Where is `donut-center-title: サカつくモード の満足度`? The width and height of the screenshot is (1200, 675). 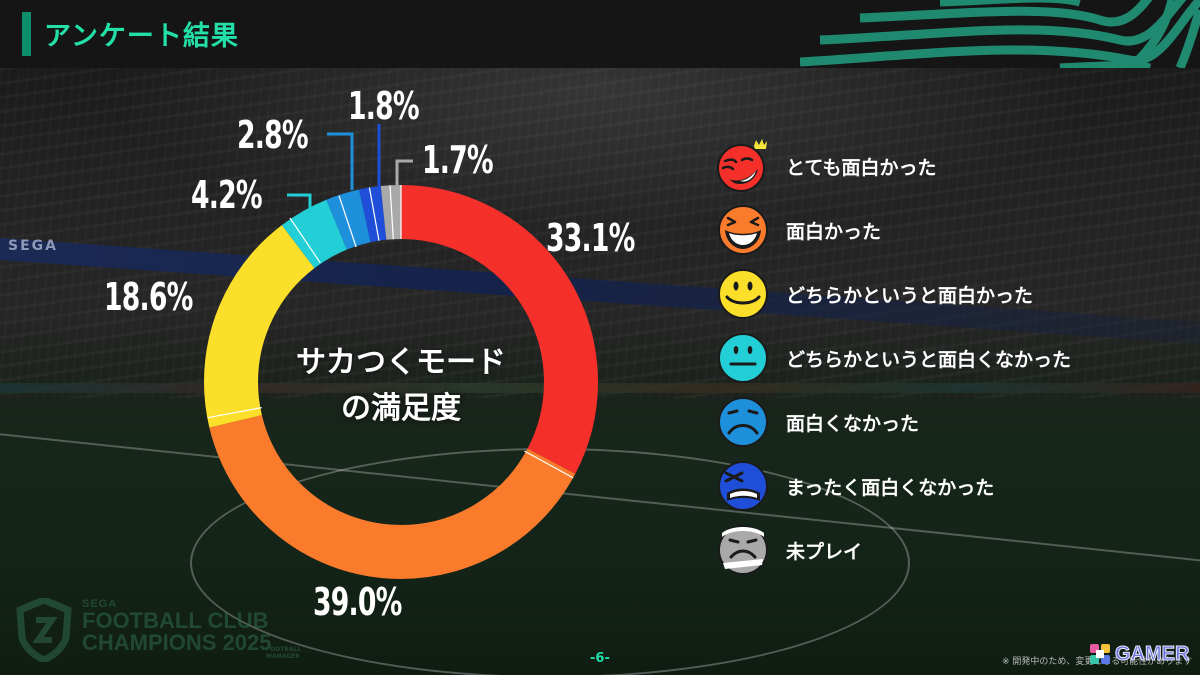 donut-center-title: サカつくモード の満足度 is located at coordinates (401, 386).